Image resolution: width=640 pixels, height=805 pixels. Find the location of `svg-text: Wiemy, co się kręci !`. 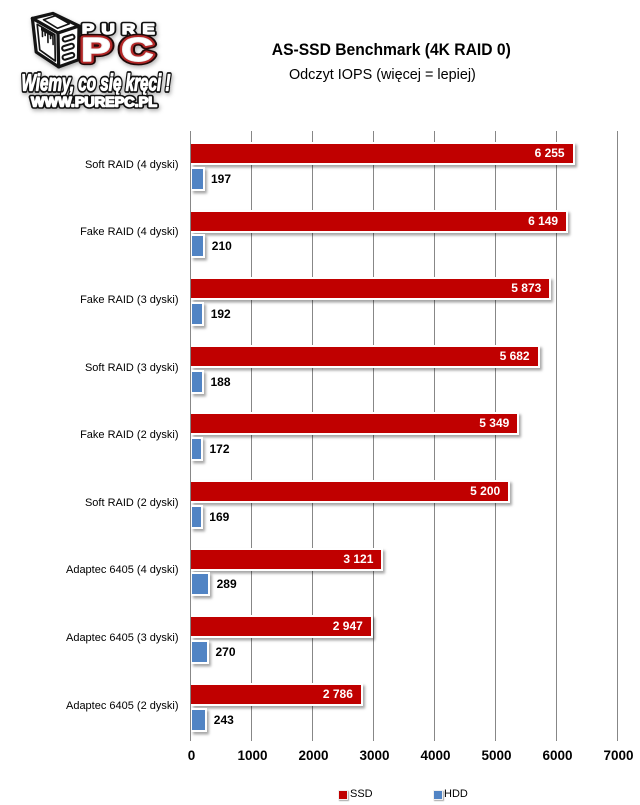

svg-text: Wiemy, co się kręci ! is located at coordinates (96, 83).